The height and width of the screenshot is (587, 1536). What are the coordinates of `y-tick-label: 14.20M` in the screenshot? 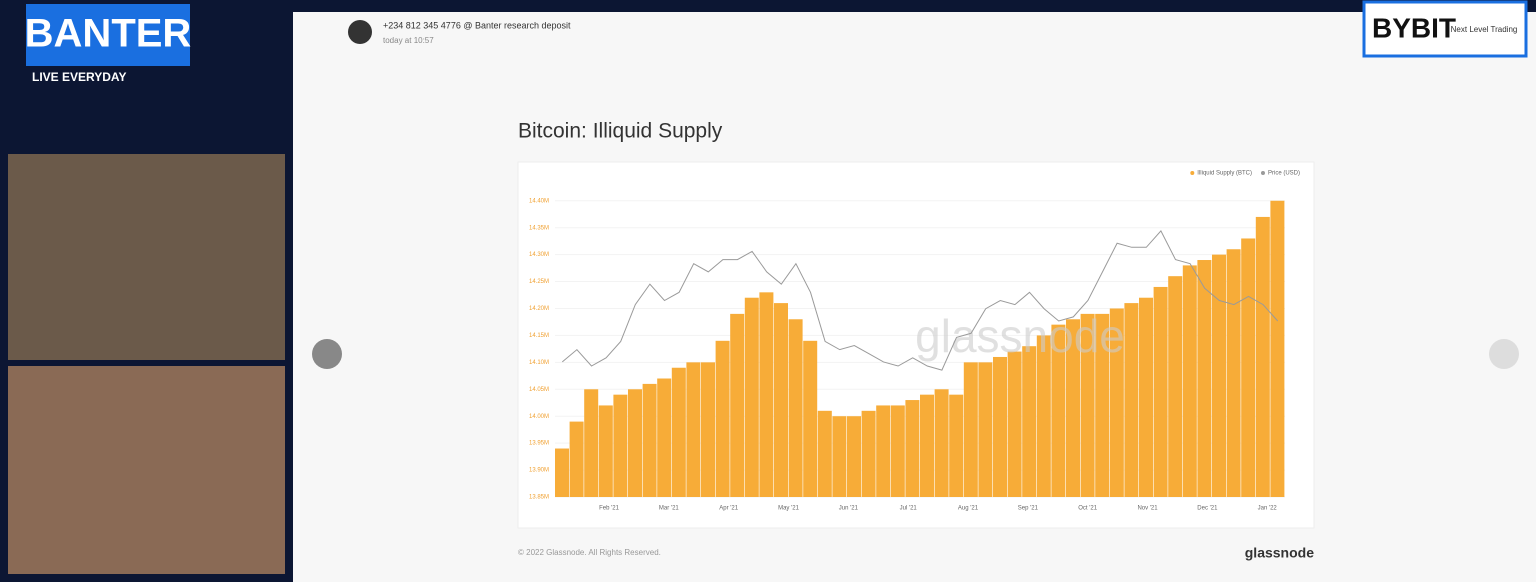 It's located at (539, 309).